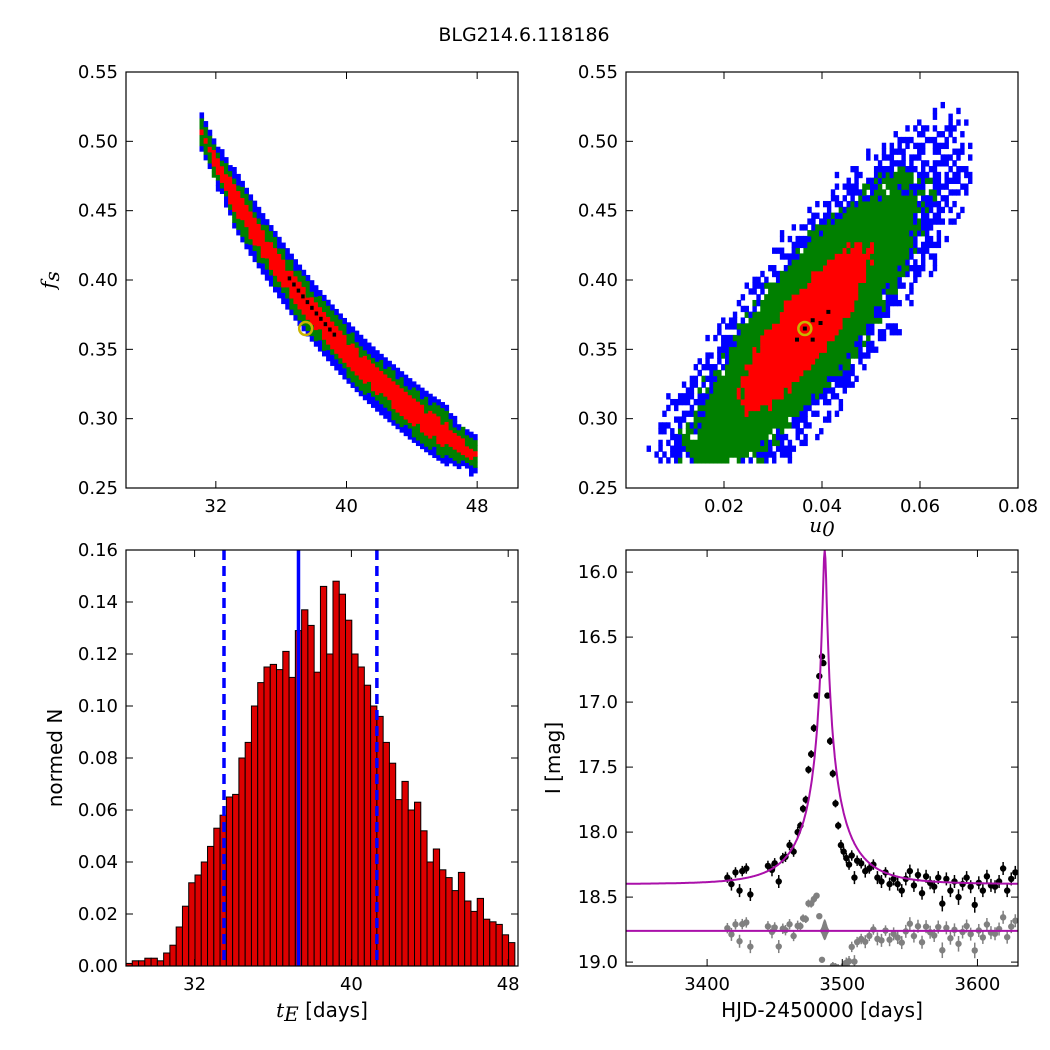  What do you see at coordinates (598, 767) in the screenshot?
I see `light-curve-y-tick-label: 17.5` at bounding box center [598, 767].